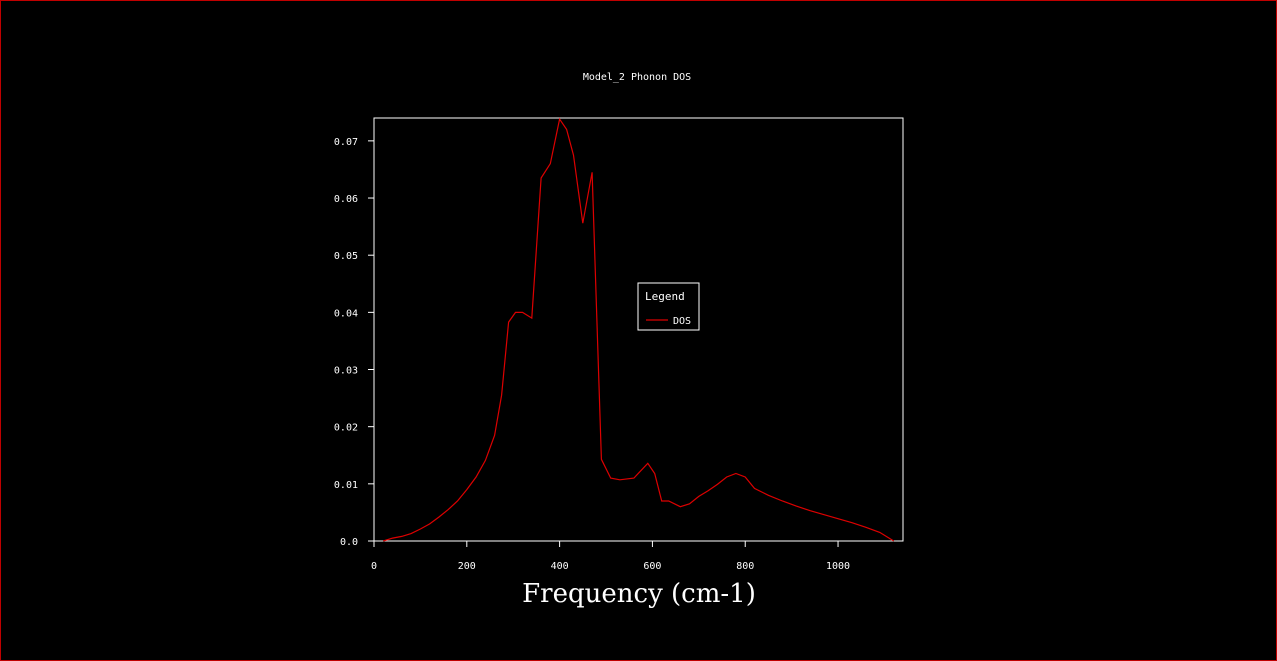 The image size is (1277, 661). Describe the element at coordinates (349, 542) in the screenshot. I see `y-tick-label: 0.0` at that location.